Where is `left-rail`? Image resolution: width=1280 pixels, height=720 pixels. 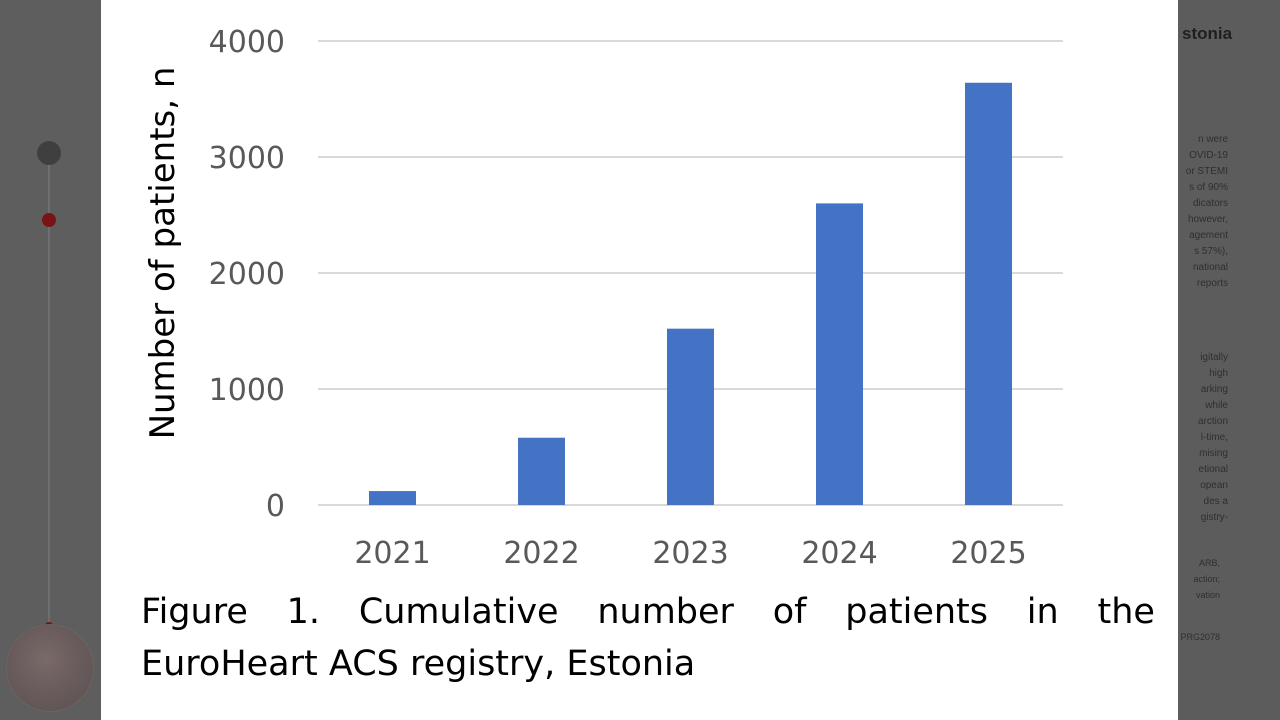
left-rail is located at coordinates (50, 360).